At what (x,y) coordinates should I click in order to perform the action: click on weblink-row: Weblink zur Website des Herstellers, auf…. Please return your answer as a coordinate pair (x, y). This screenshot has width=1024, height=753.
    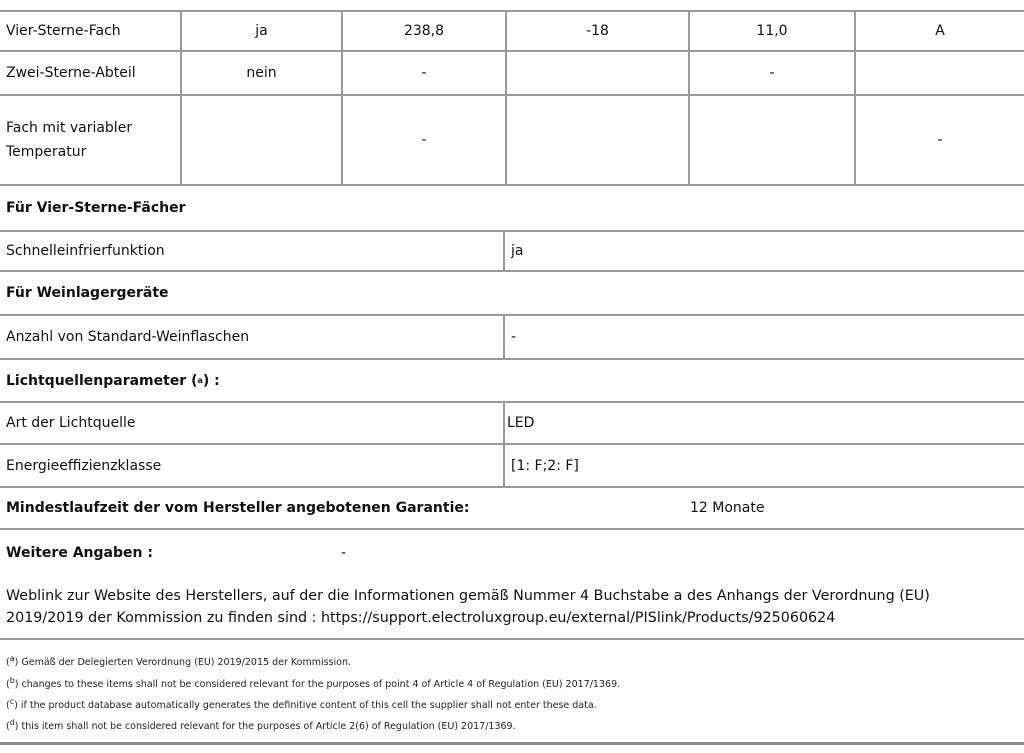
    Looking at the image, I should click on (512, 607).